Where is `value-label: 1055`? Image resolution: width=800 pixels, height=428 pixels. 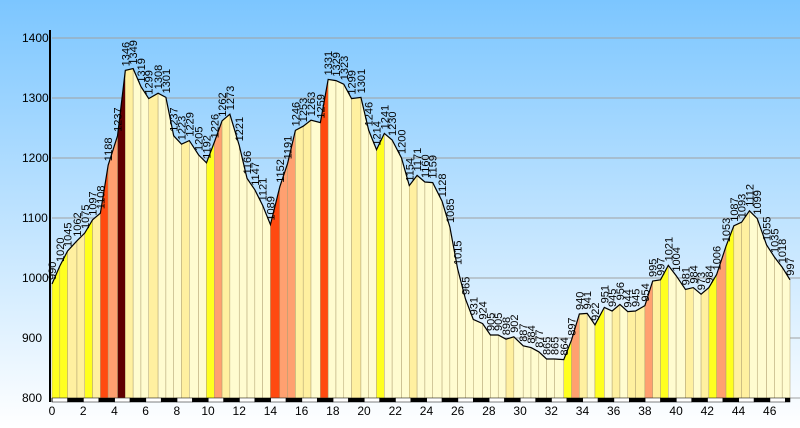 value-label: 1055 is located at coordinates (768, 229).